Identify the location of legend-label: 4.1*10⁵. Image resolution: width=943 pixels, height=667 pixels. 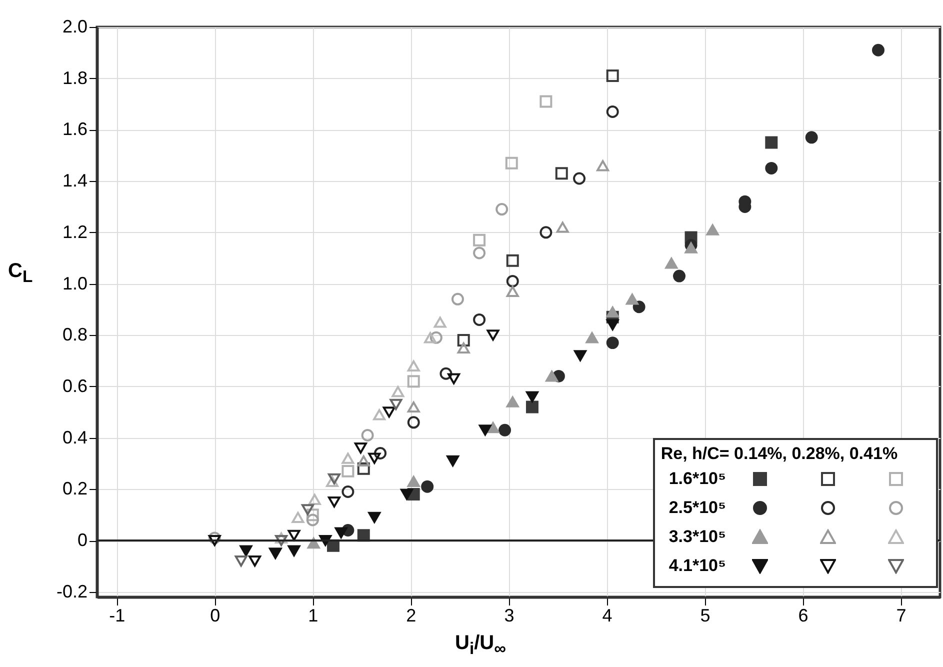
(697, 565).